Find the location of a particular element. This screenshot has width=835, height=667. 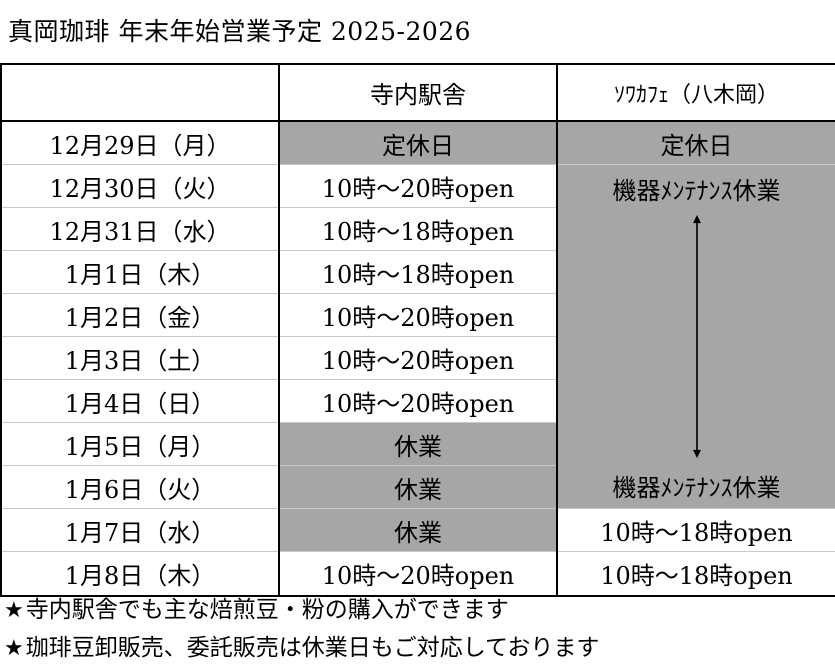

header-sowa-cafe: ｿﾜｶﾌｪ（八木岡） is located at coordinates (695, 92).